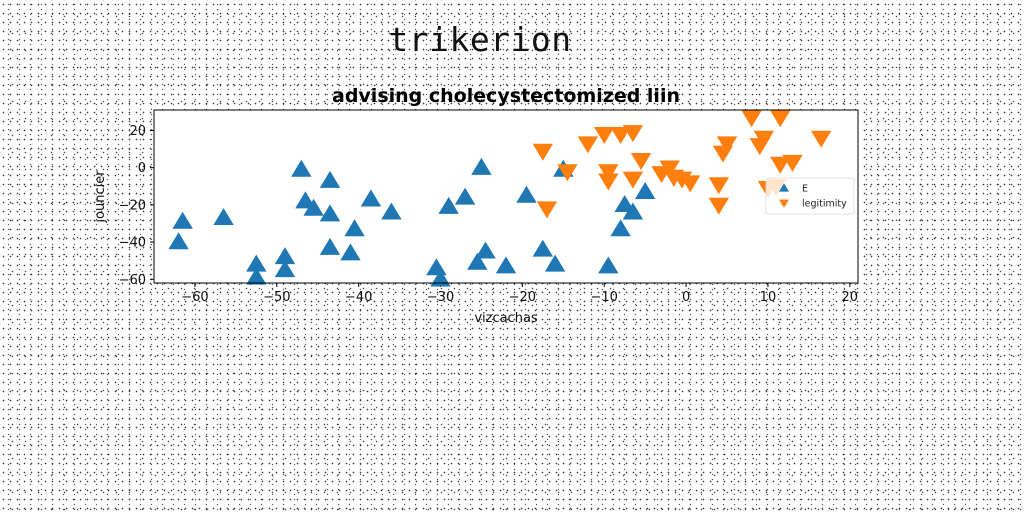  I want to click on x-tick-label: −20, so click(522, 297).